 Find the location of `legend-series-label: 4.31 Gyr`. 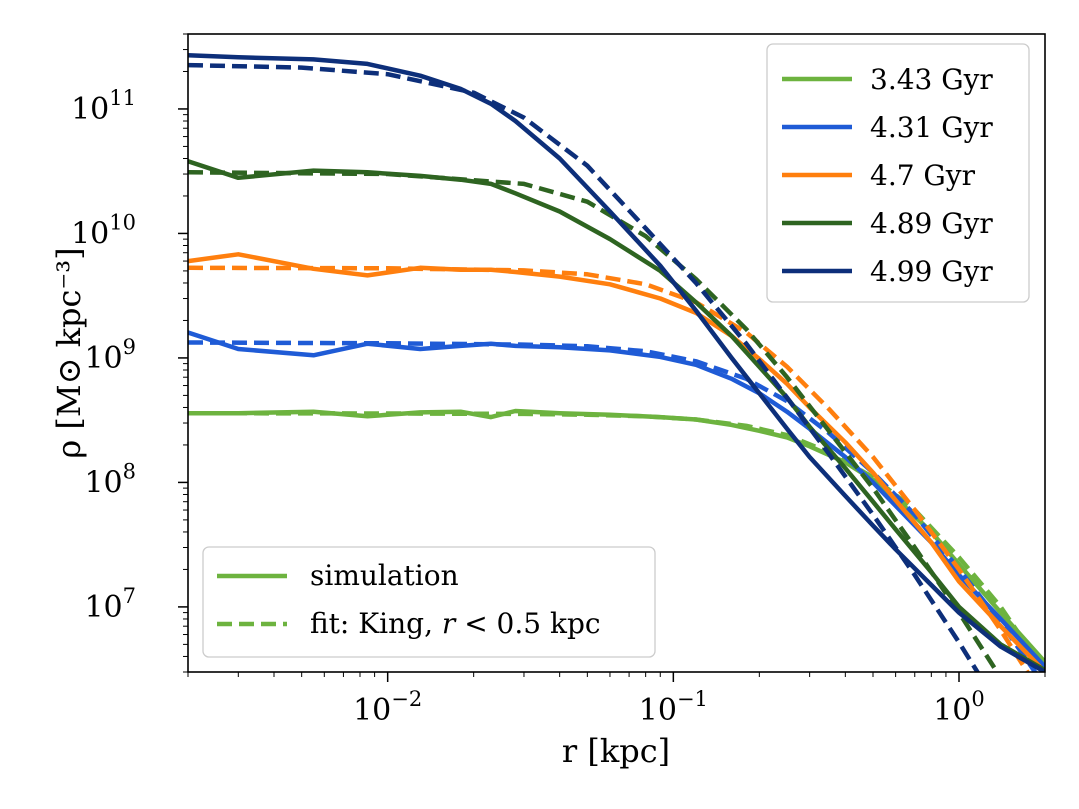

legend-series-label: 4.31 Gyr is located at coordinates (931, 127).